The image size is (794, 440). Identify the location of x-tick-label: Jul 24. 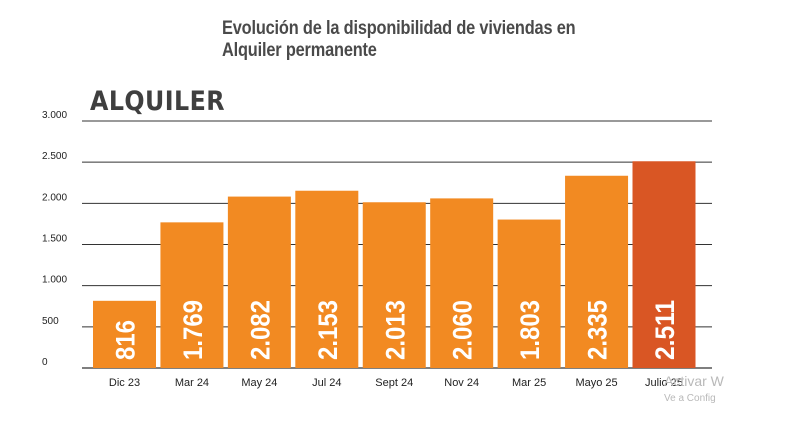
(326, 383).